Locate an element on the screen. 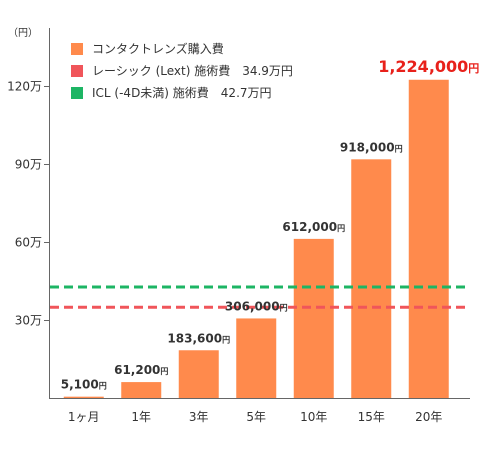 This screenshot has height=450, width=480. x-tick-label: 15年 is located at coordinates (371, 417).